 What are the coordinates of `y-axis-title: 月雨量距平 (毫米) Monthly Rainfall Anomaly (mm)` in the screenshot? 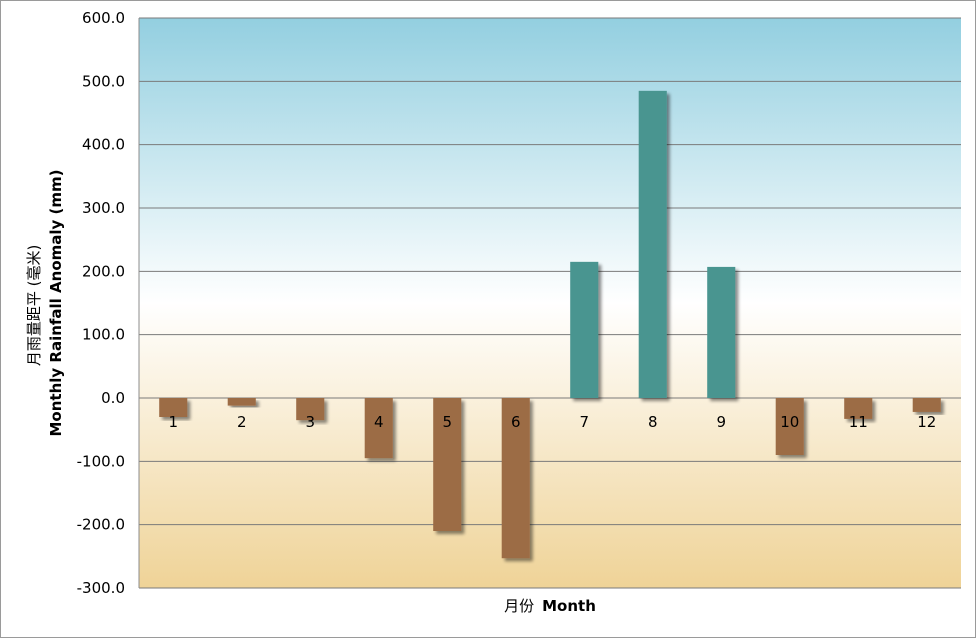 It's located at (45, 302).